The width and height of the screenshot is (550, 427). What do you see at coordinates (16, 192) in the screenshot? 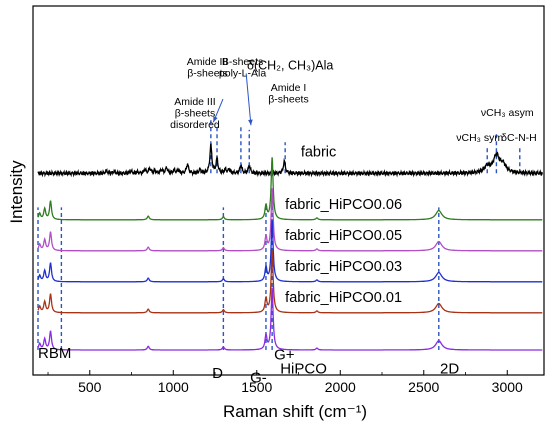
I see `y-axis-label: Intensity` at bounding box center [16, 192].